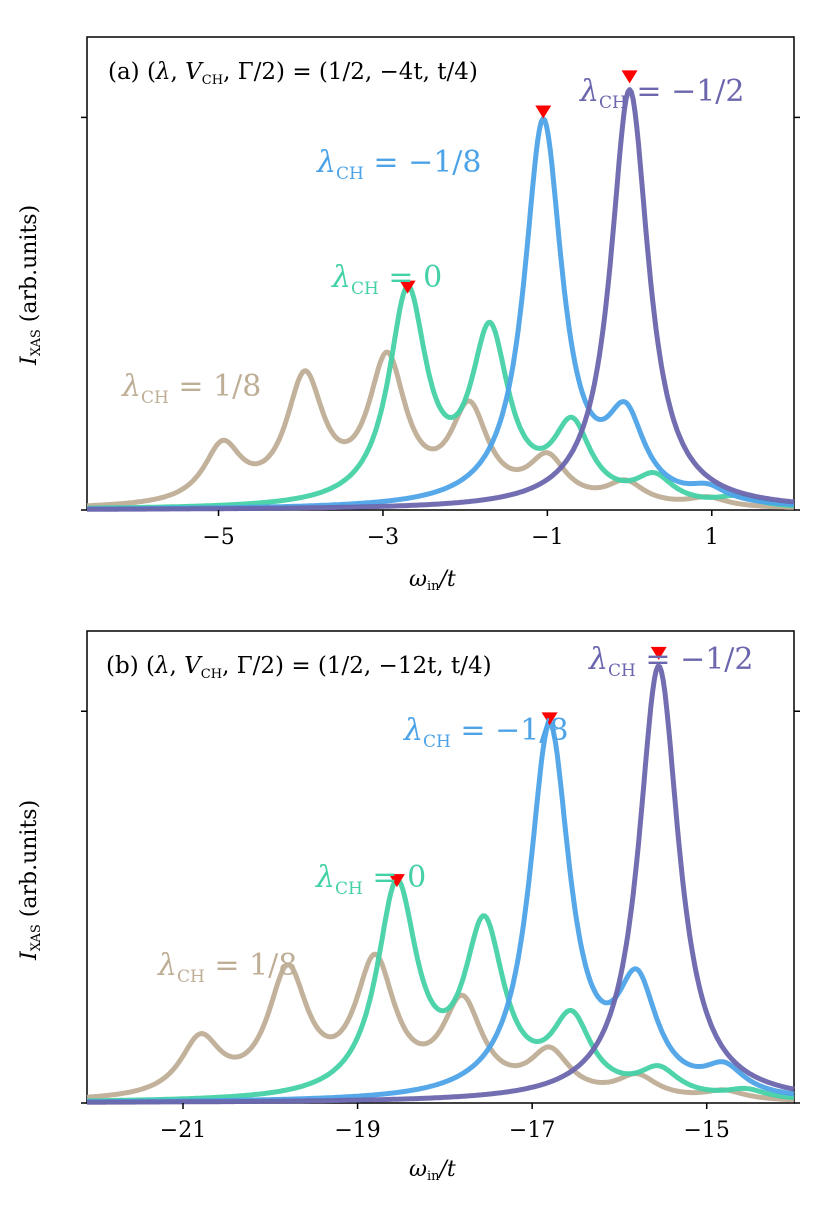 The width and height of the screenshot is (830, 1221). I want to click on x-tick-label-2: −17, so click(532, 1130).